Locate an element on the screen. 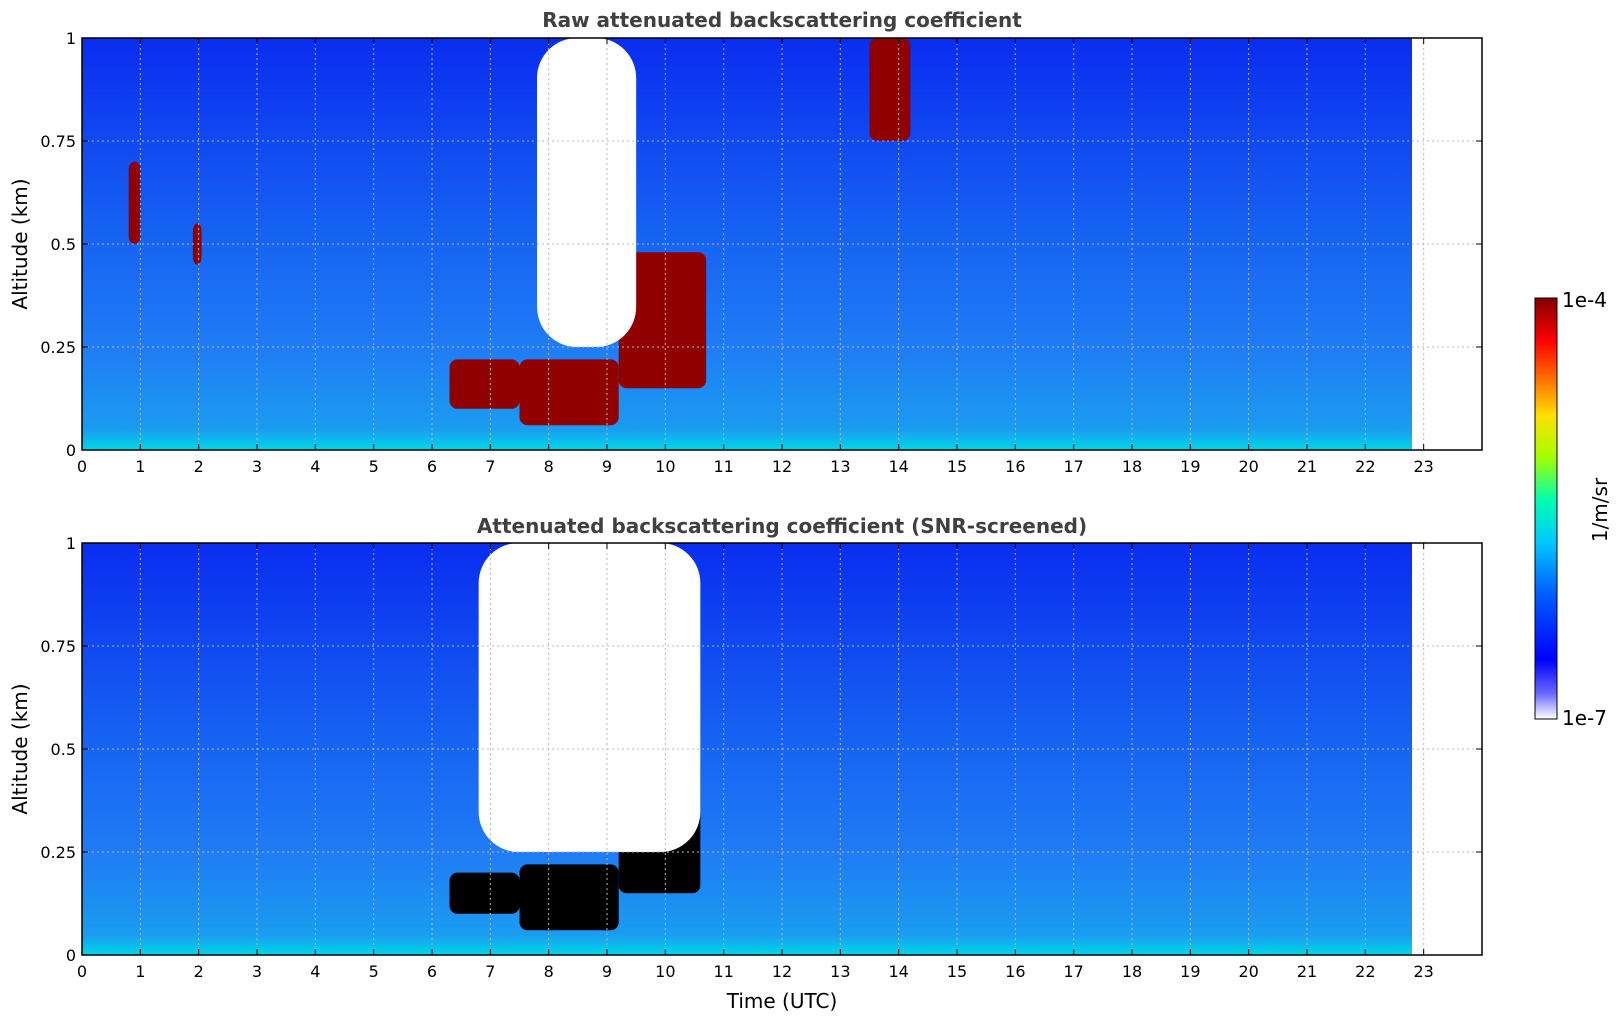 Image resolution: width=1621 pixels, height=1020 pixels. colorbar-max-label: 1e-4 is located at coordinates (1584, 300).